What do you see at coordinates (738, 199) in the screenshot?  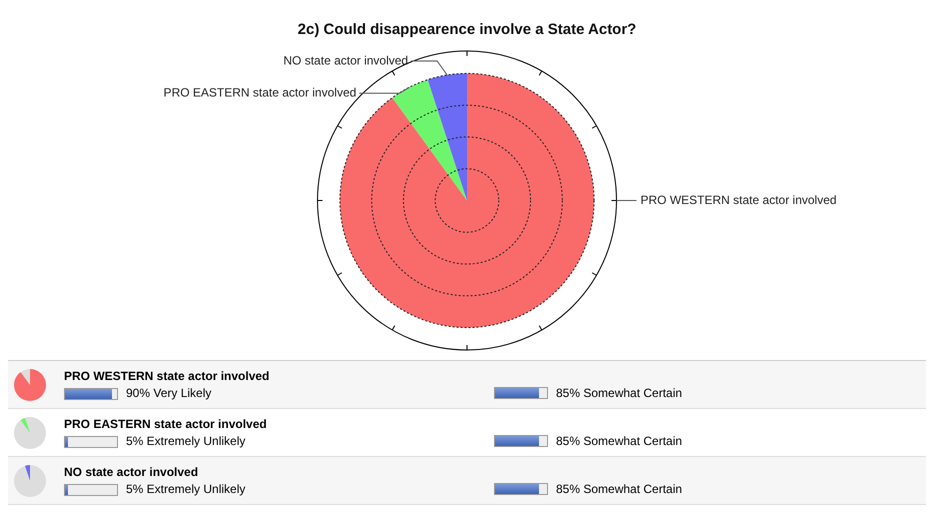 I see `slice-label: PRO WESTERN state actor involved` at bounding box center [738, 199].